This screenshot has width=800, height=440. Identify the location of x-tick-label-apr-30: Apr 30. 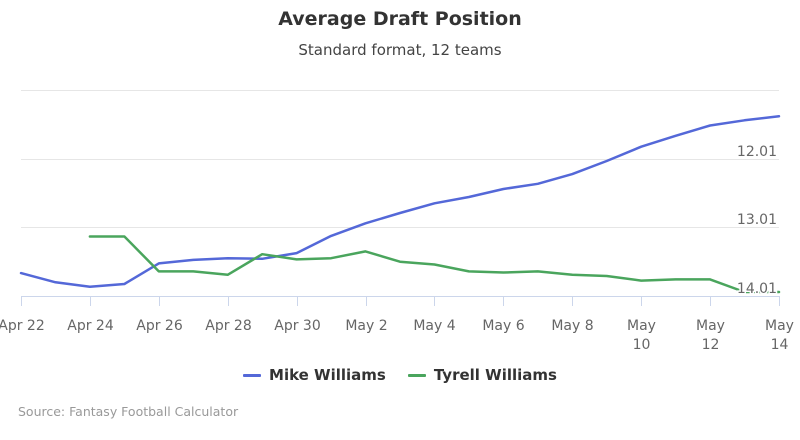
(297, 326).